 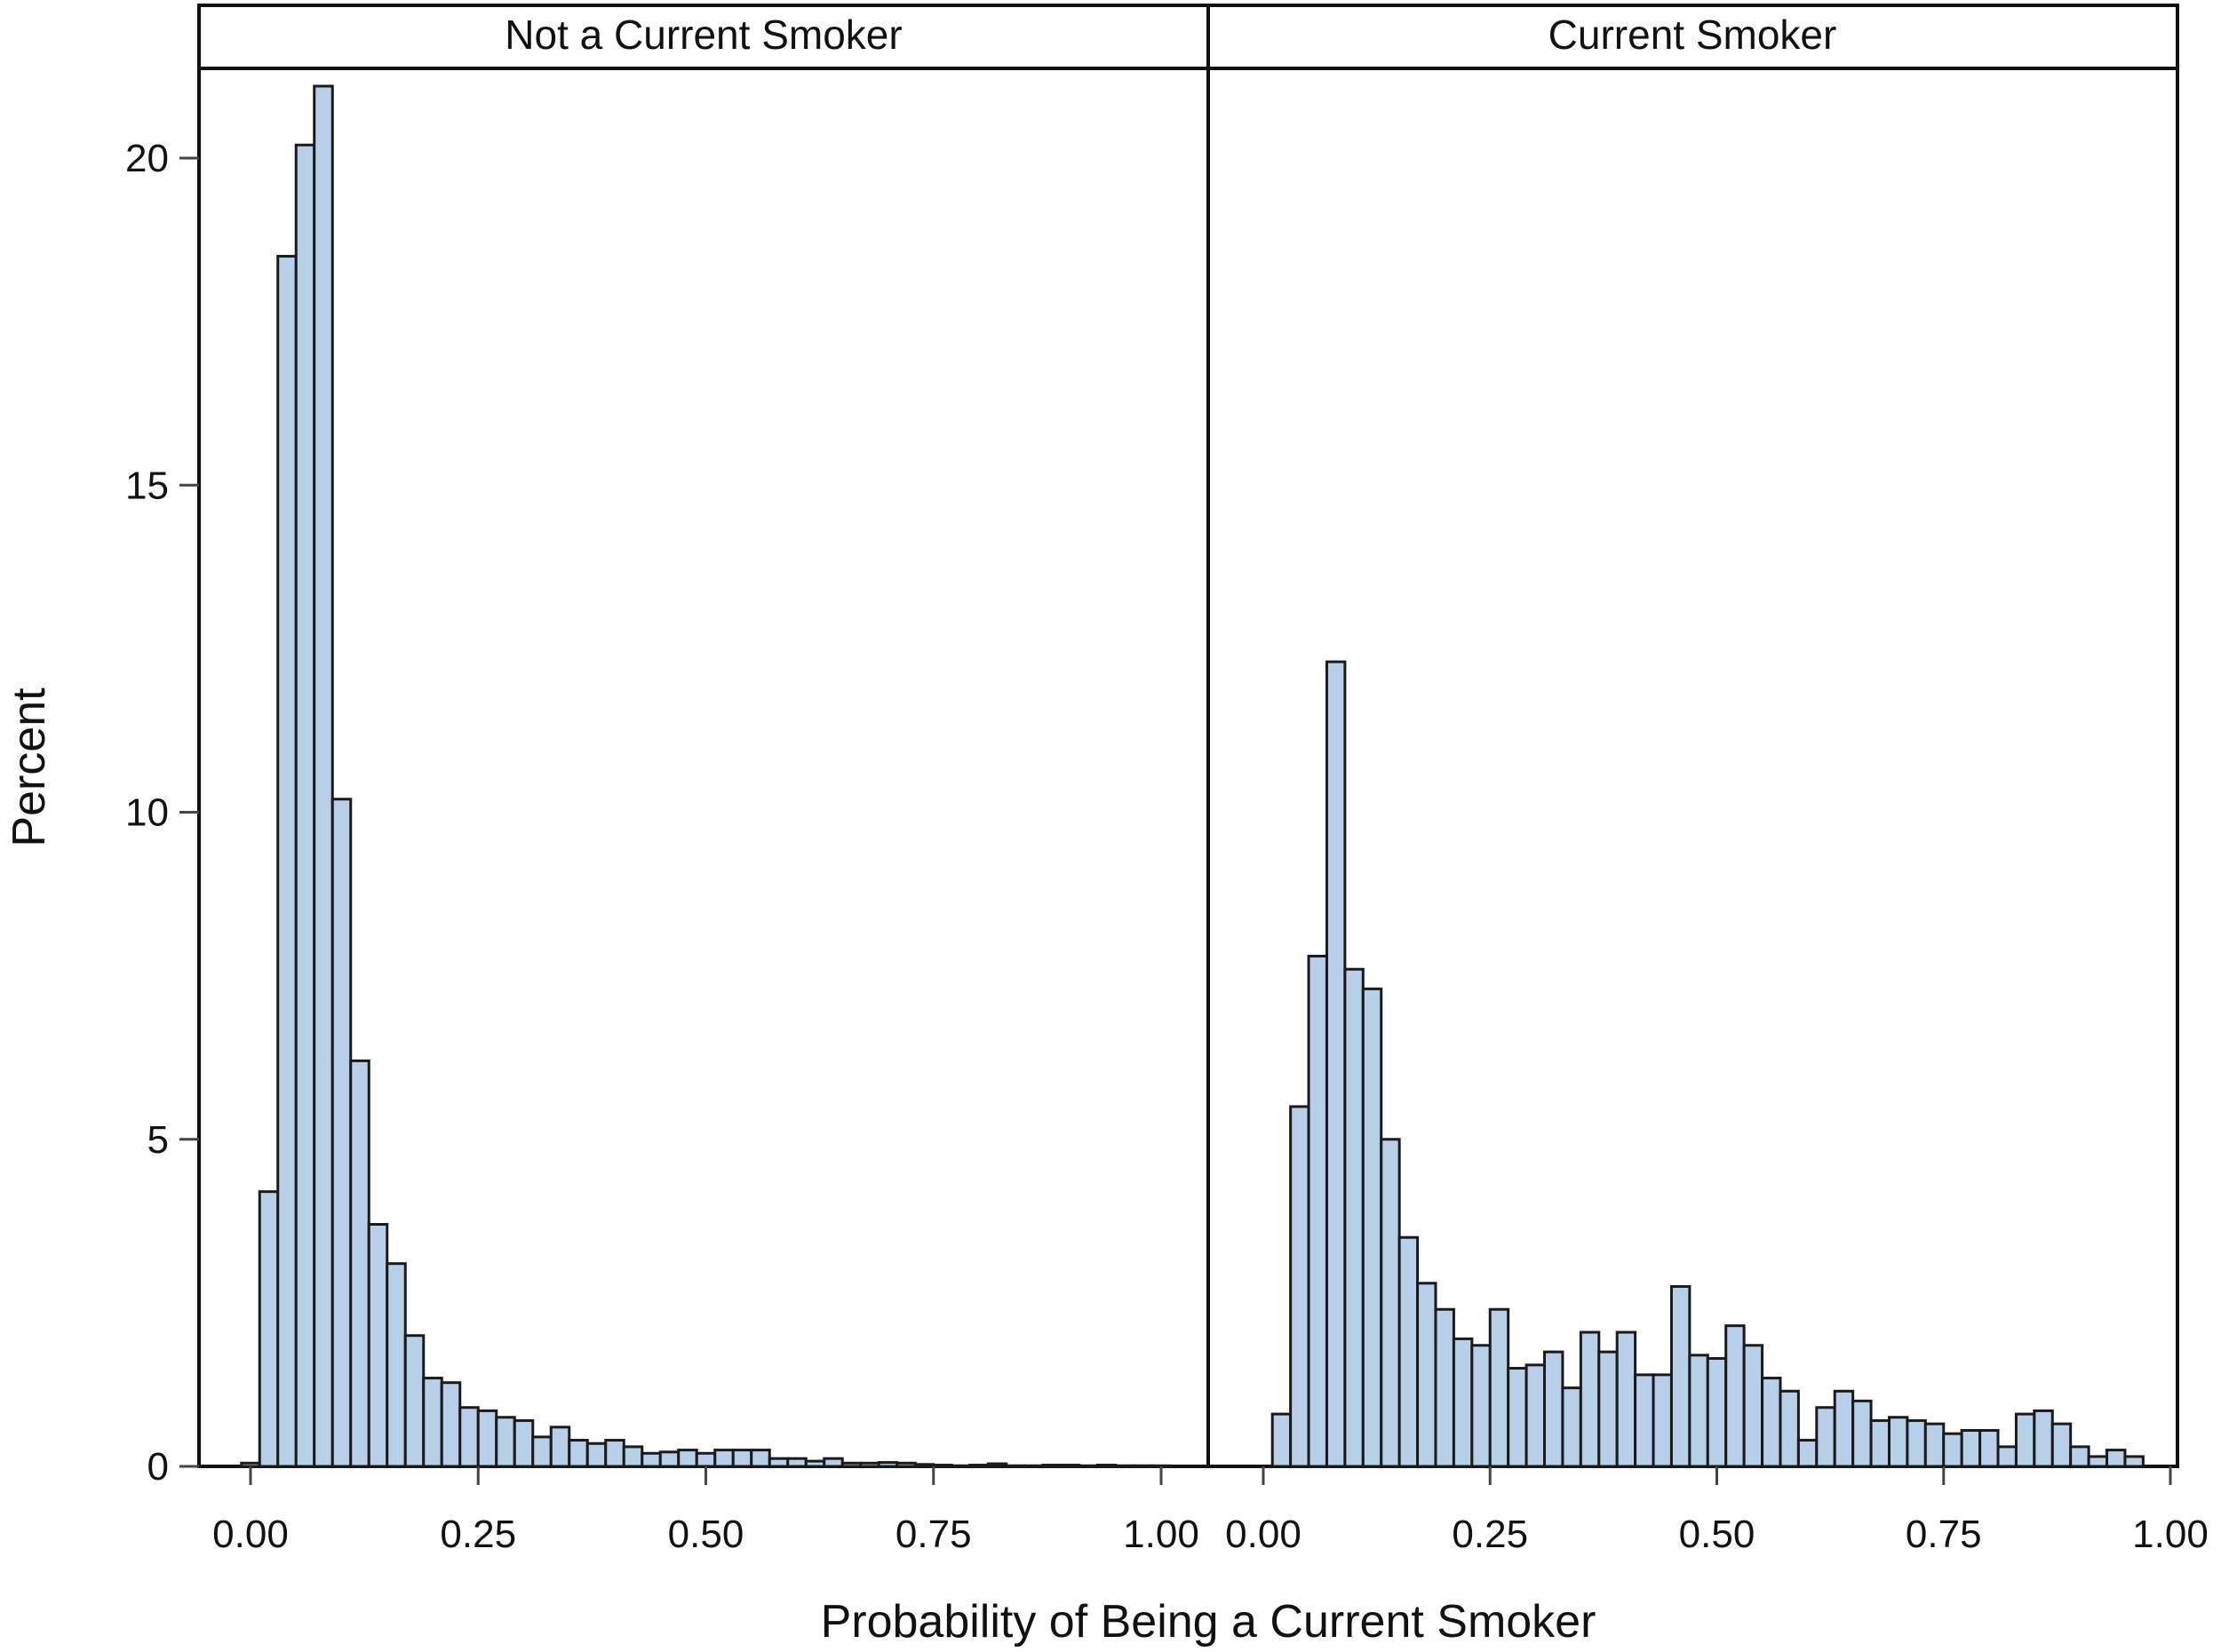 What do you see at coordinates (2170, 1534) in the screenshot?
I see `x-tick-label: 1.00` at bounding box center [2170, 1534].